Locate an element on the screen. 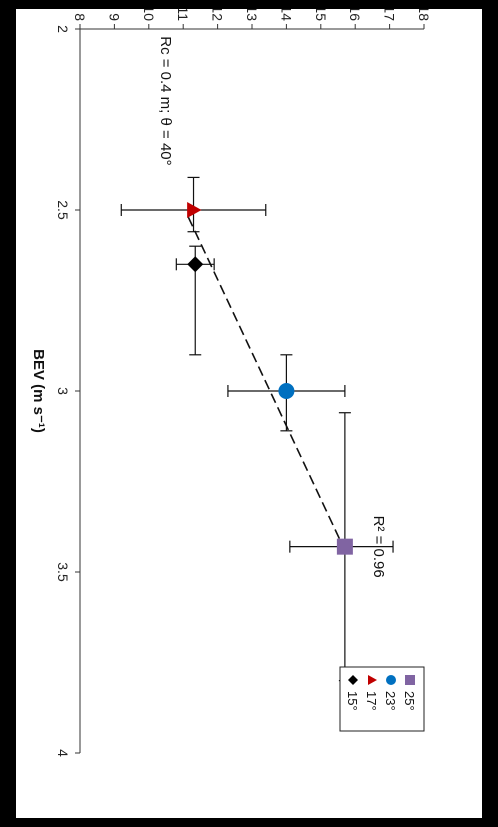 This screenshot has width=498, height=827. legend-label: 15° is located at coordinates (352, 701).